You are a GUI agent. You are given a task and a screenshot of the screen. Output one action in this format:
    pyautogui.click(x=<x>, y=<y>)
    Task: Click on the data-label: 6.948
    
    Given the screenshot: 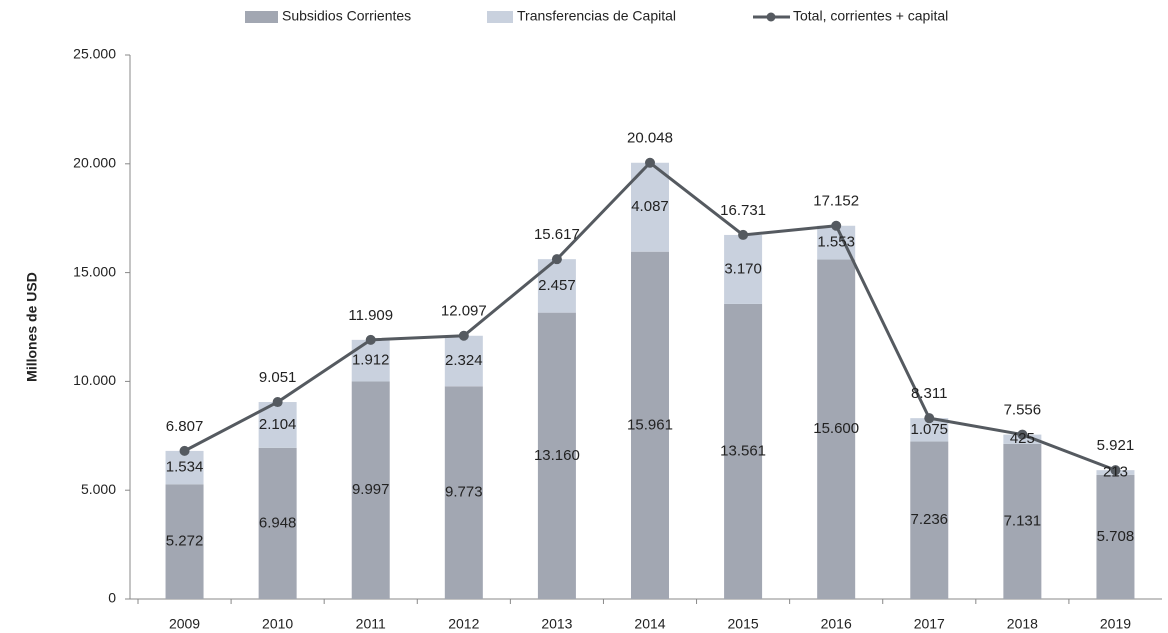 What is the action you would take?
    pyautogui.click(x=278, y=522)
    